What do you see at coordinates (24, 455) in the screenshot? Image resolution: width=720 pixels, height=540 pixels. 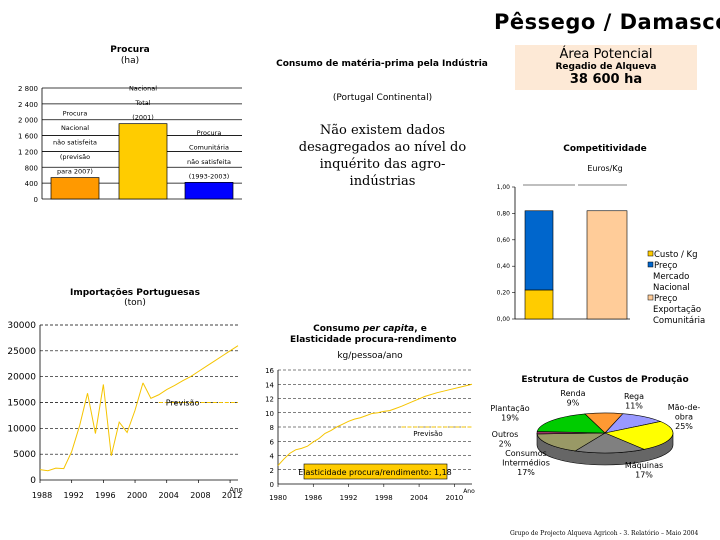 I see `y-tick-label: 5000` at bounding box center [24, 455].